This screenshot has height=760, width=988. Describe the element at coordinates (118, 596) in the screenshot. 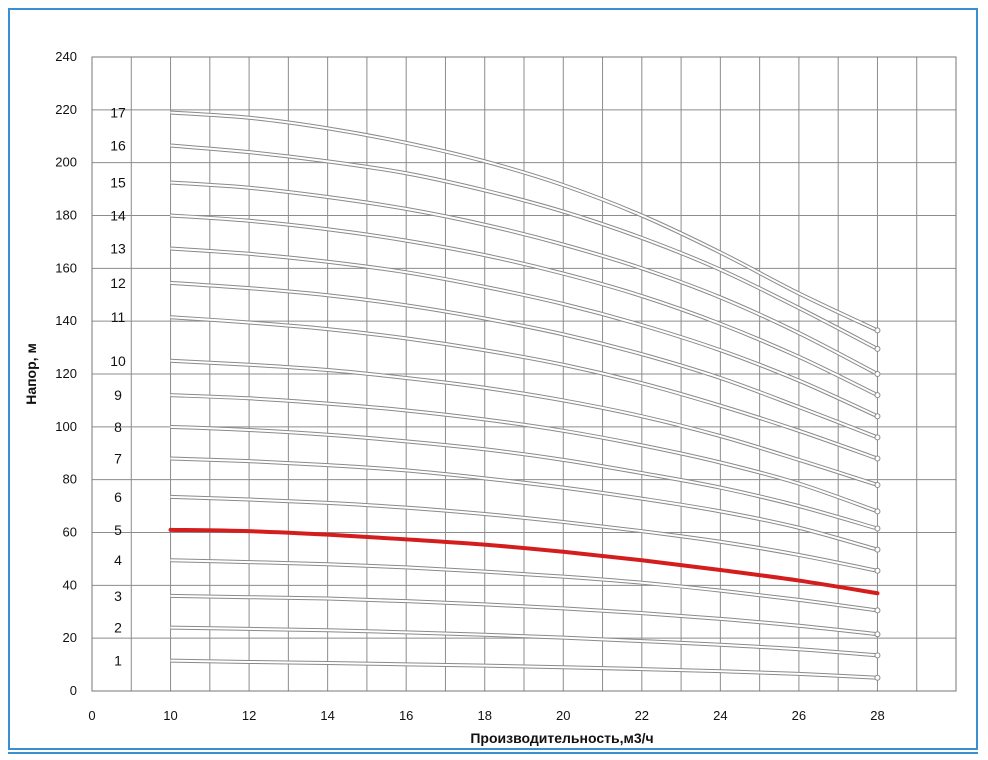

I see `curve-label-3: 3` at that location.